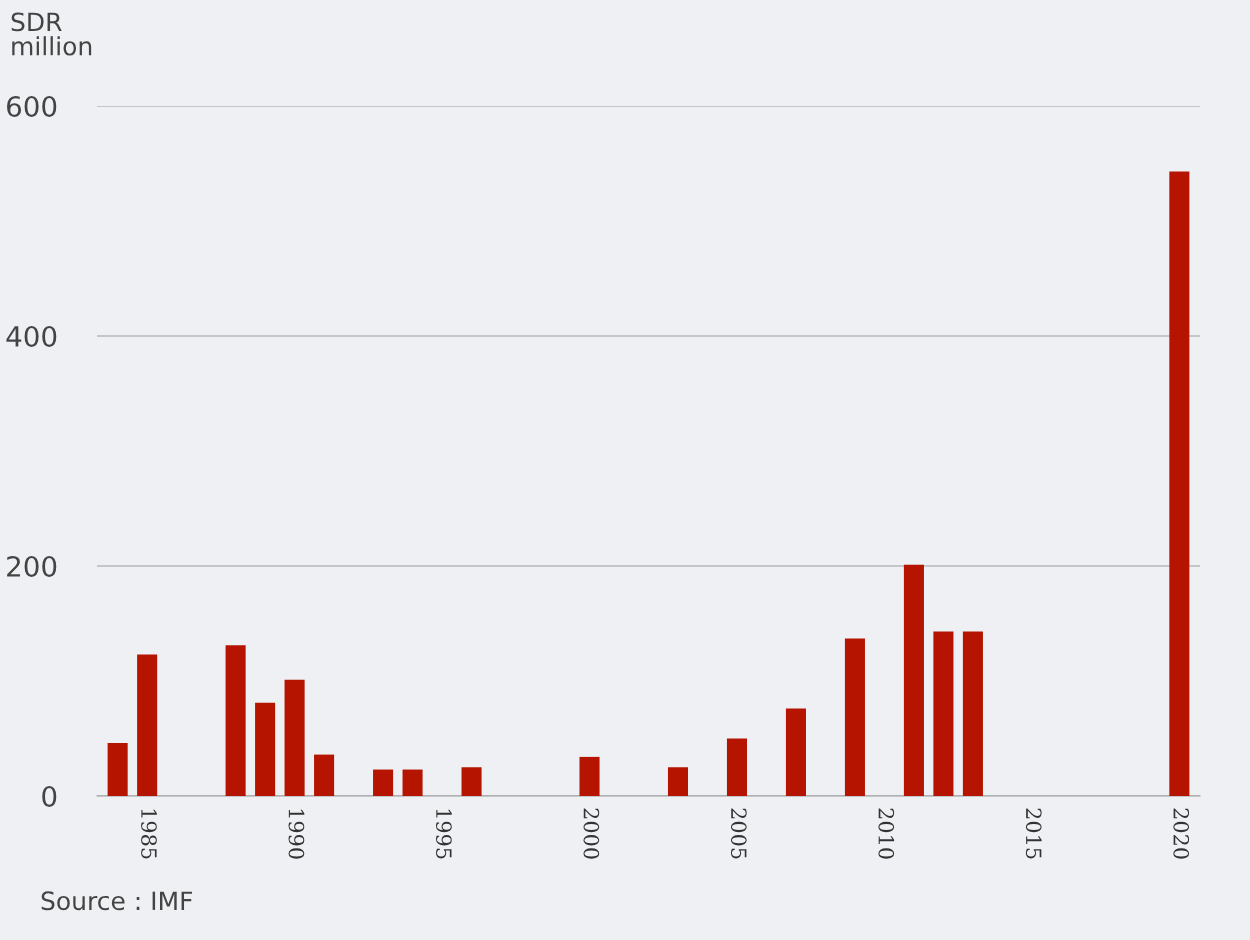 The width and height of the screenshot is (1250, 940). What do you see at coordinates (32, 566) in the screenshot?
I see `y-tick-label: 200` at bounding box center [32, 566].